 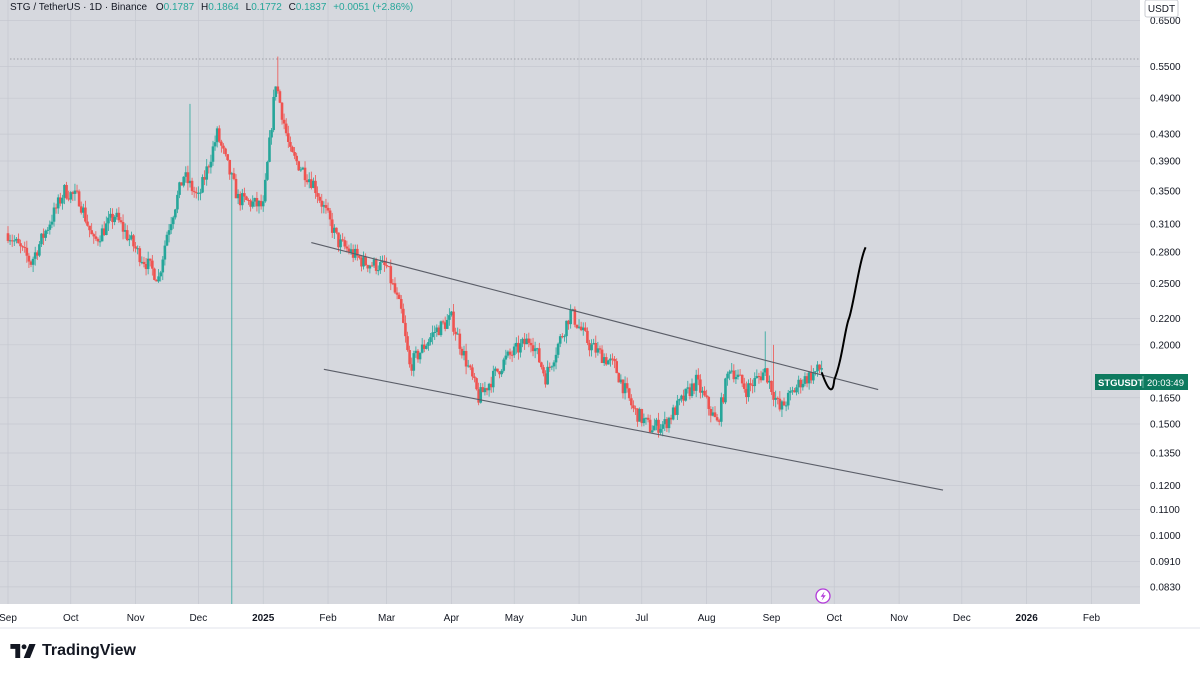 I want to click on brand-name: TradingView, so click(x=89, y=650).